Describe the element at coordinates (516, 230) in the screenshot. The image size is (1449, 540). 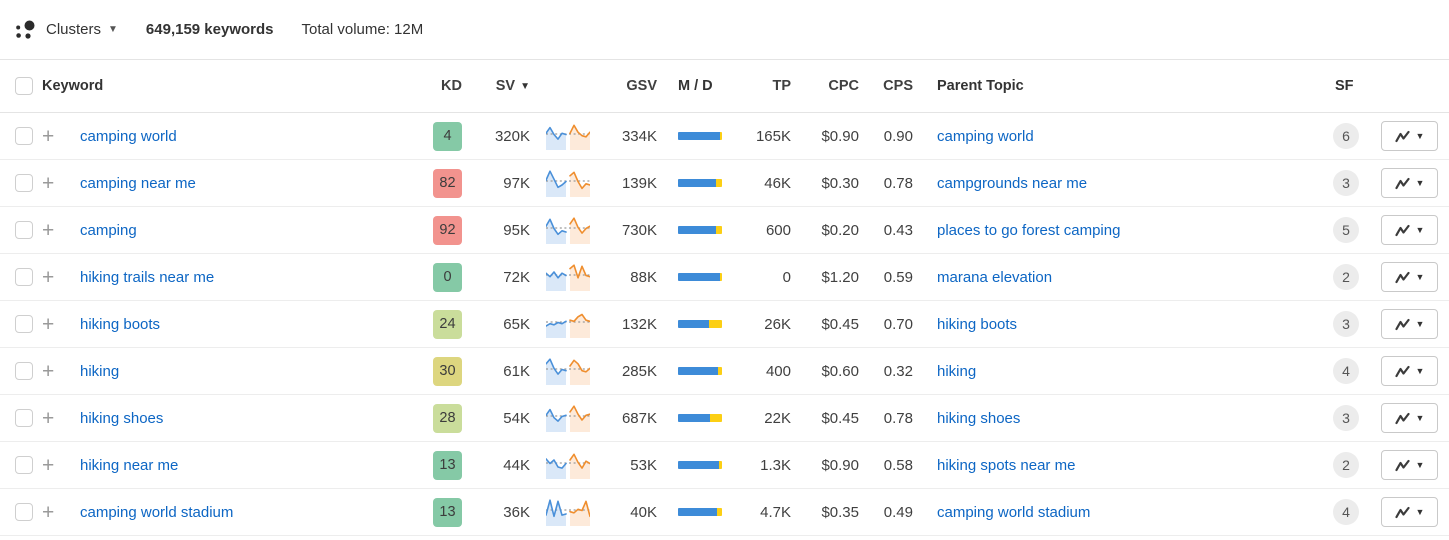
I see `sv-value: 95K` at that location.